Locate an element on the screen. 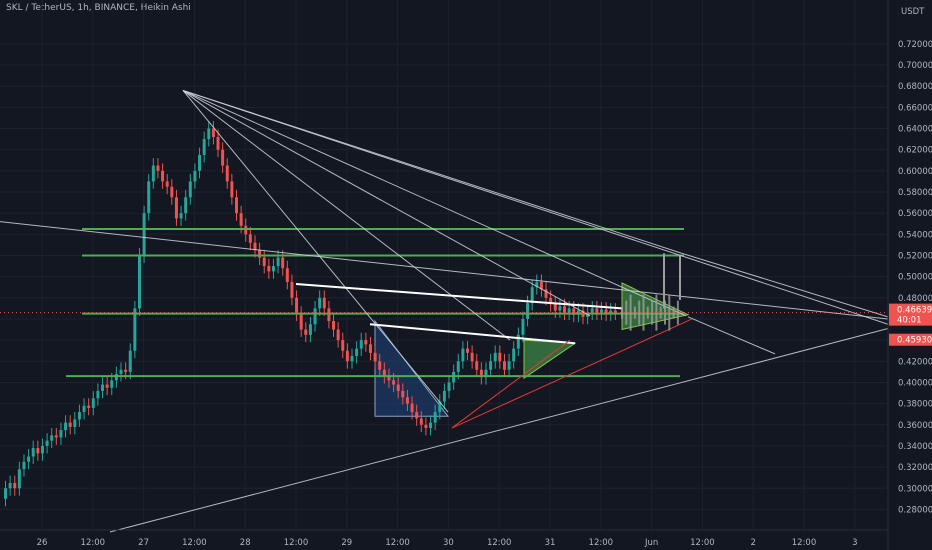 The width and height of the screenshot is (932, 550). chart-legend: SKL / TetherUS, 1h, BINANCE, Heikin Ashi is located at coordinates (98, 8).